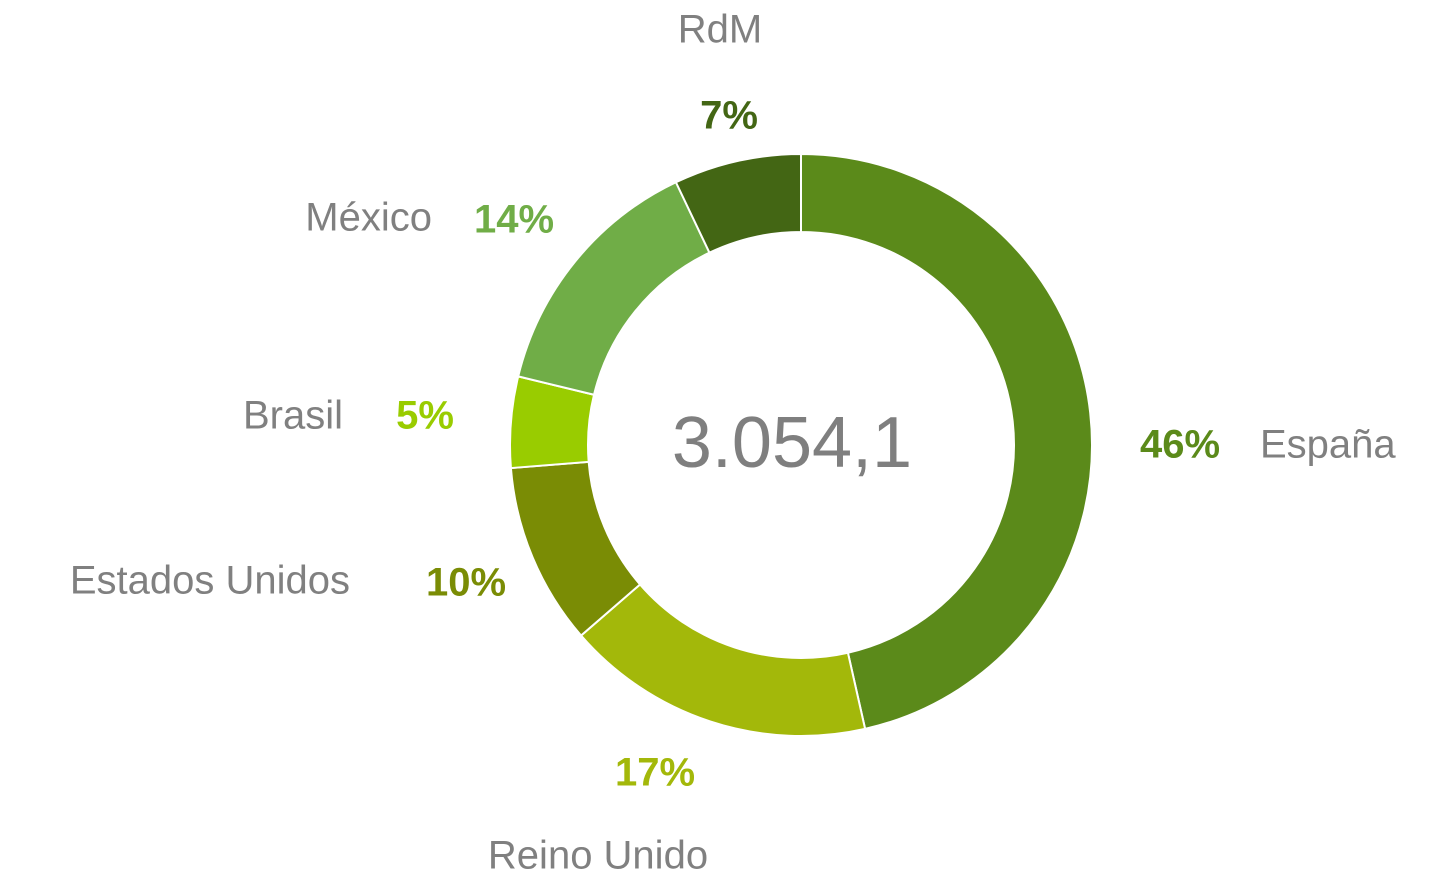 Image resolution: width=1429 pixels, height=878 pixels. What do you see at coordinates (729, 116) in the screenshot?
I see `value-label: 7%` at bounding box center [729, 116].